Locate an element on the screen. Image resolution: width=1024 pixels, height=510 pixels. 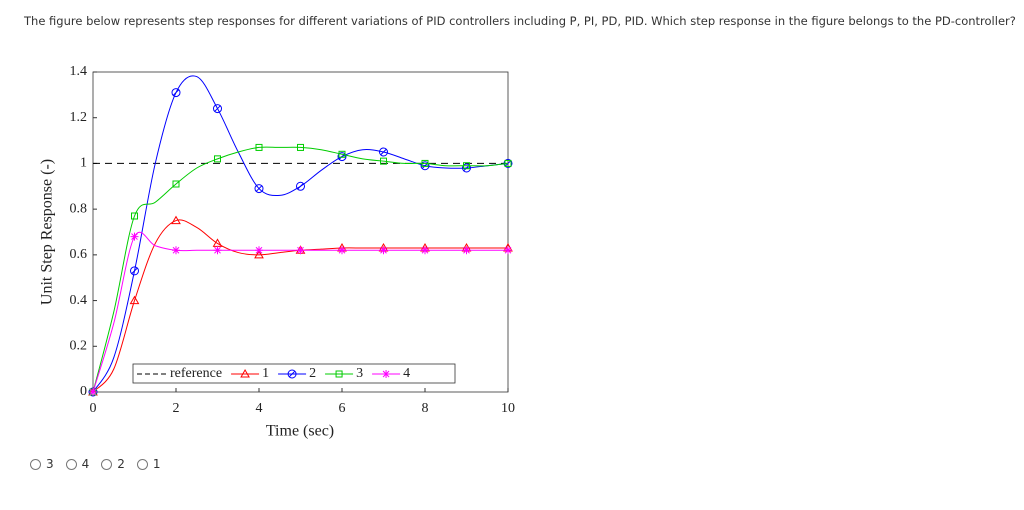
y-tick-label: 1 is located at coordinates (83, 163).